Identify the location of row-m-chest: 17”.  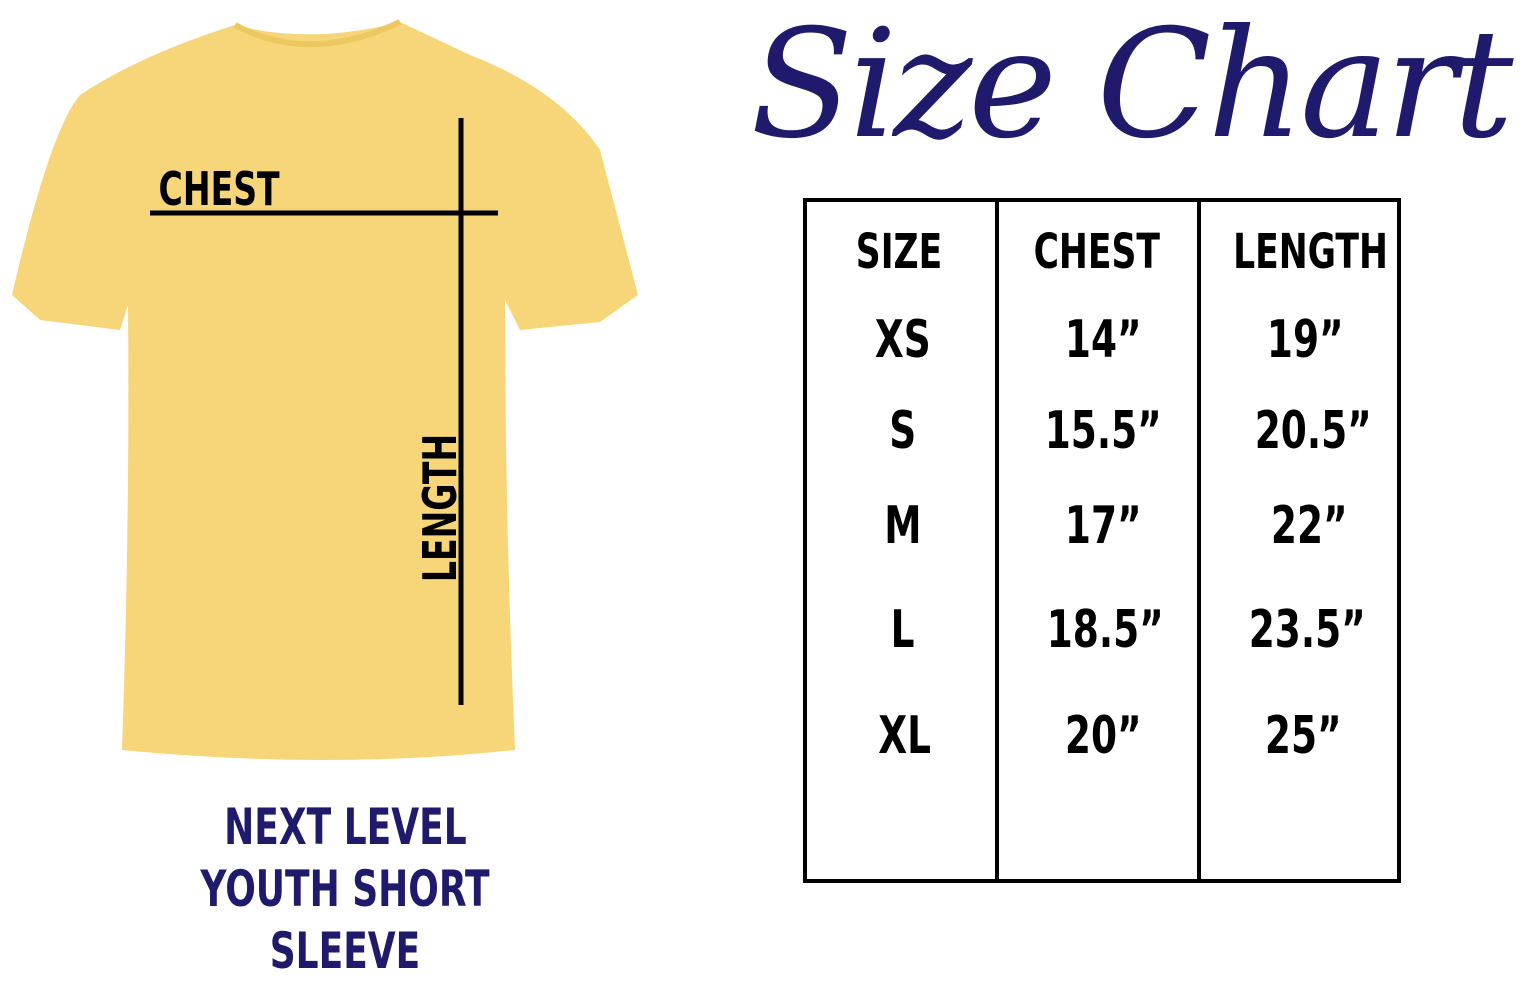
(1103, 526).